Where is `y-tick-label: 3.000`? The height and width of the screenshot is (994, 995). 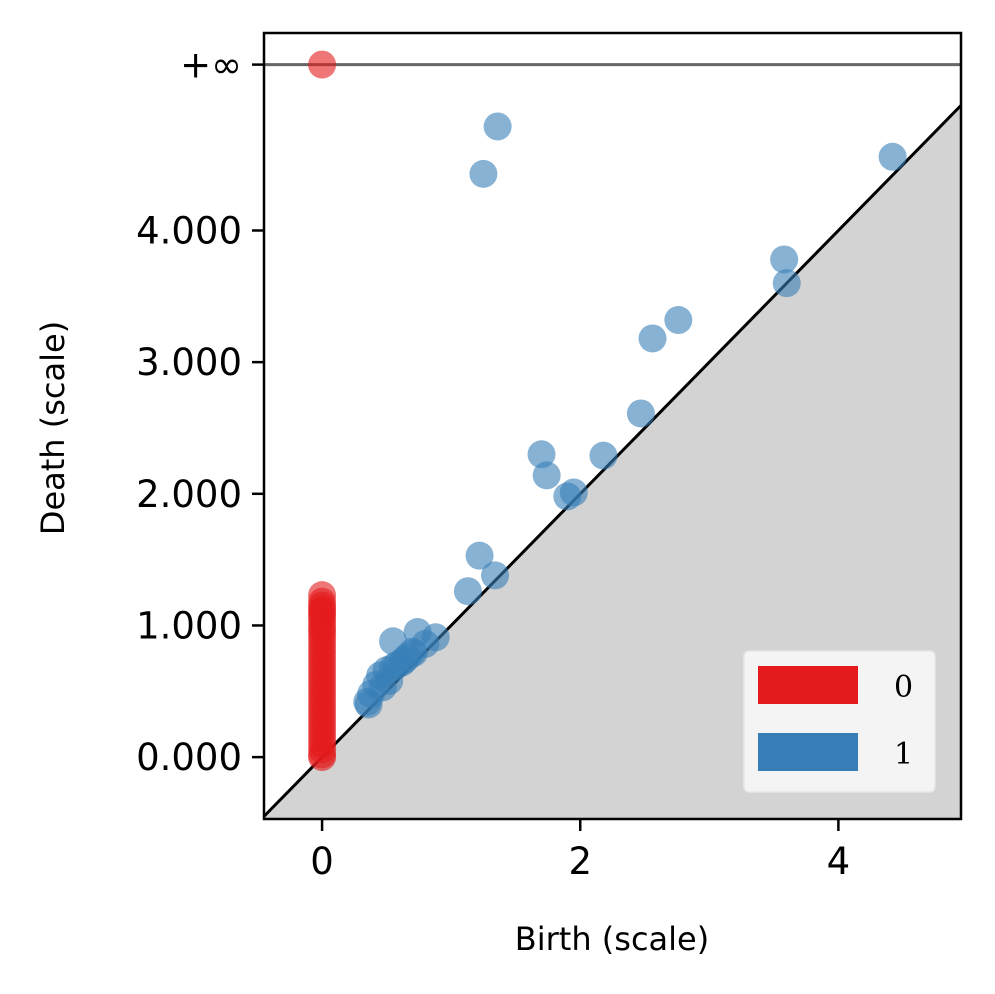 y-tick-label: 3.000 is located at coordinates (189, 362).